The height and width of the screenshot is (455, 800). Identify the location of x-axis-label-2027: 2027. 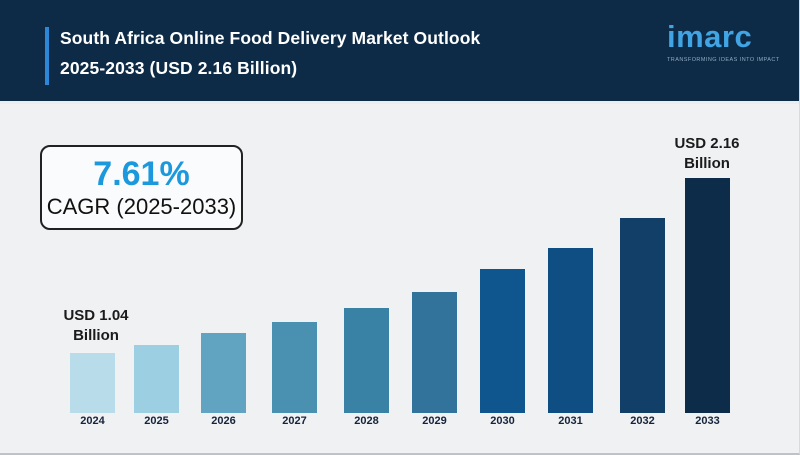
(294, 421).